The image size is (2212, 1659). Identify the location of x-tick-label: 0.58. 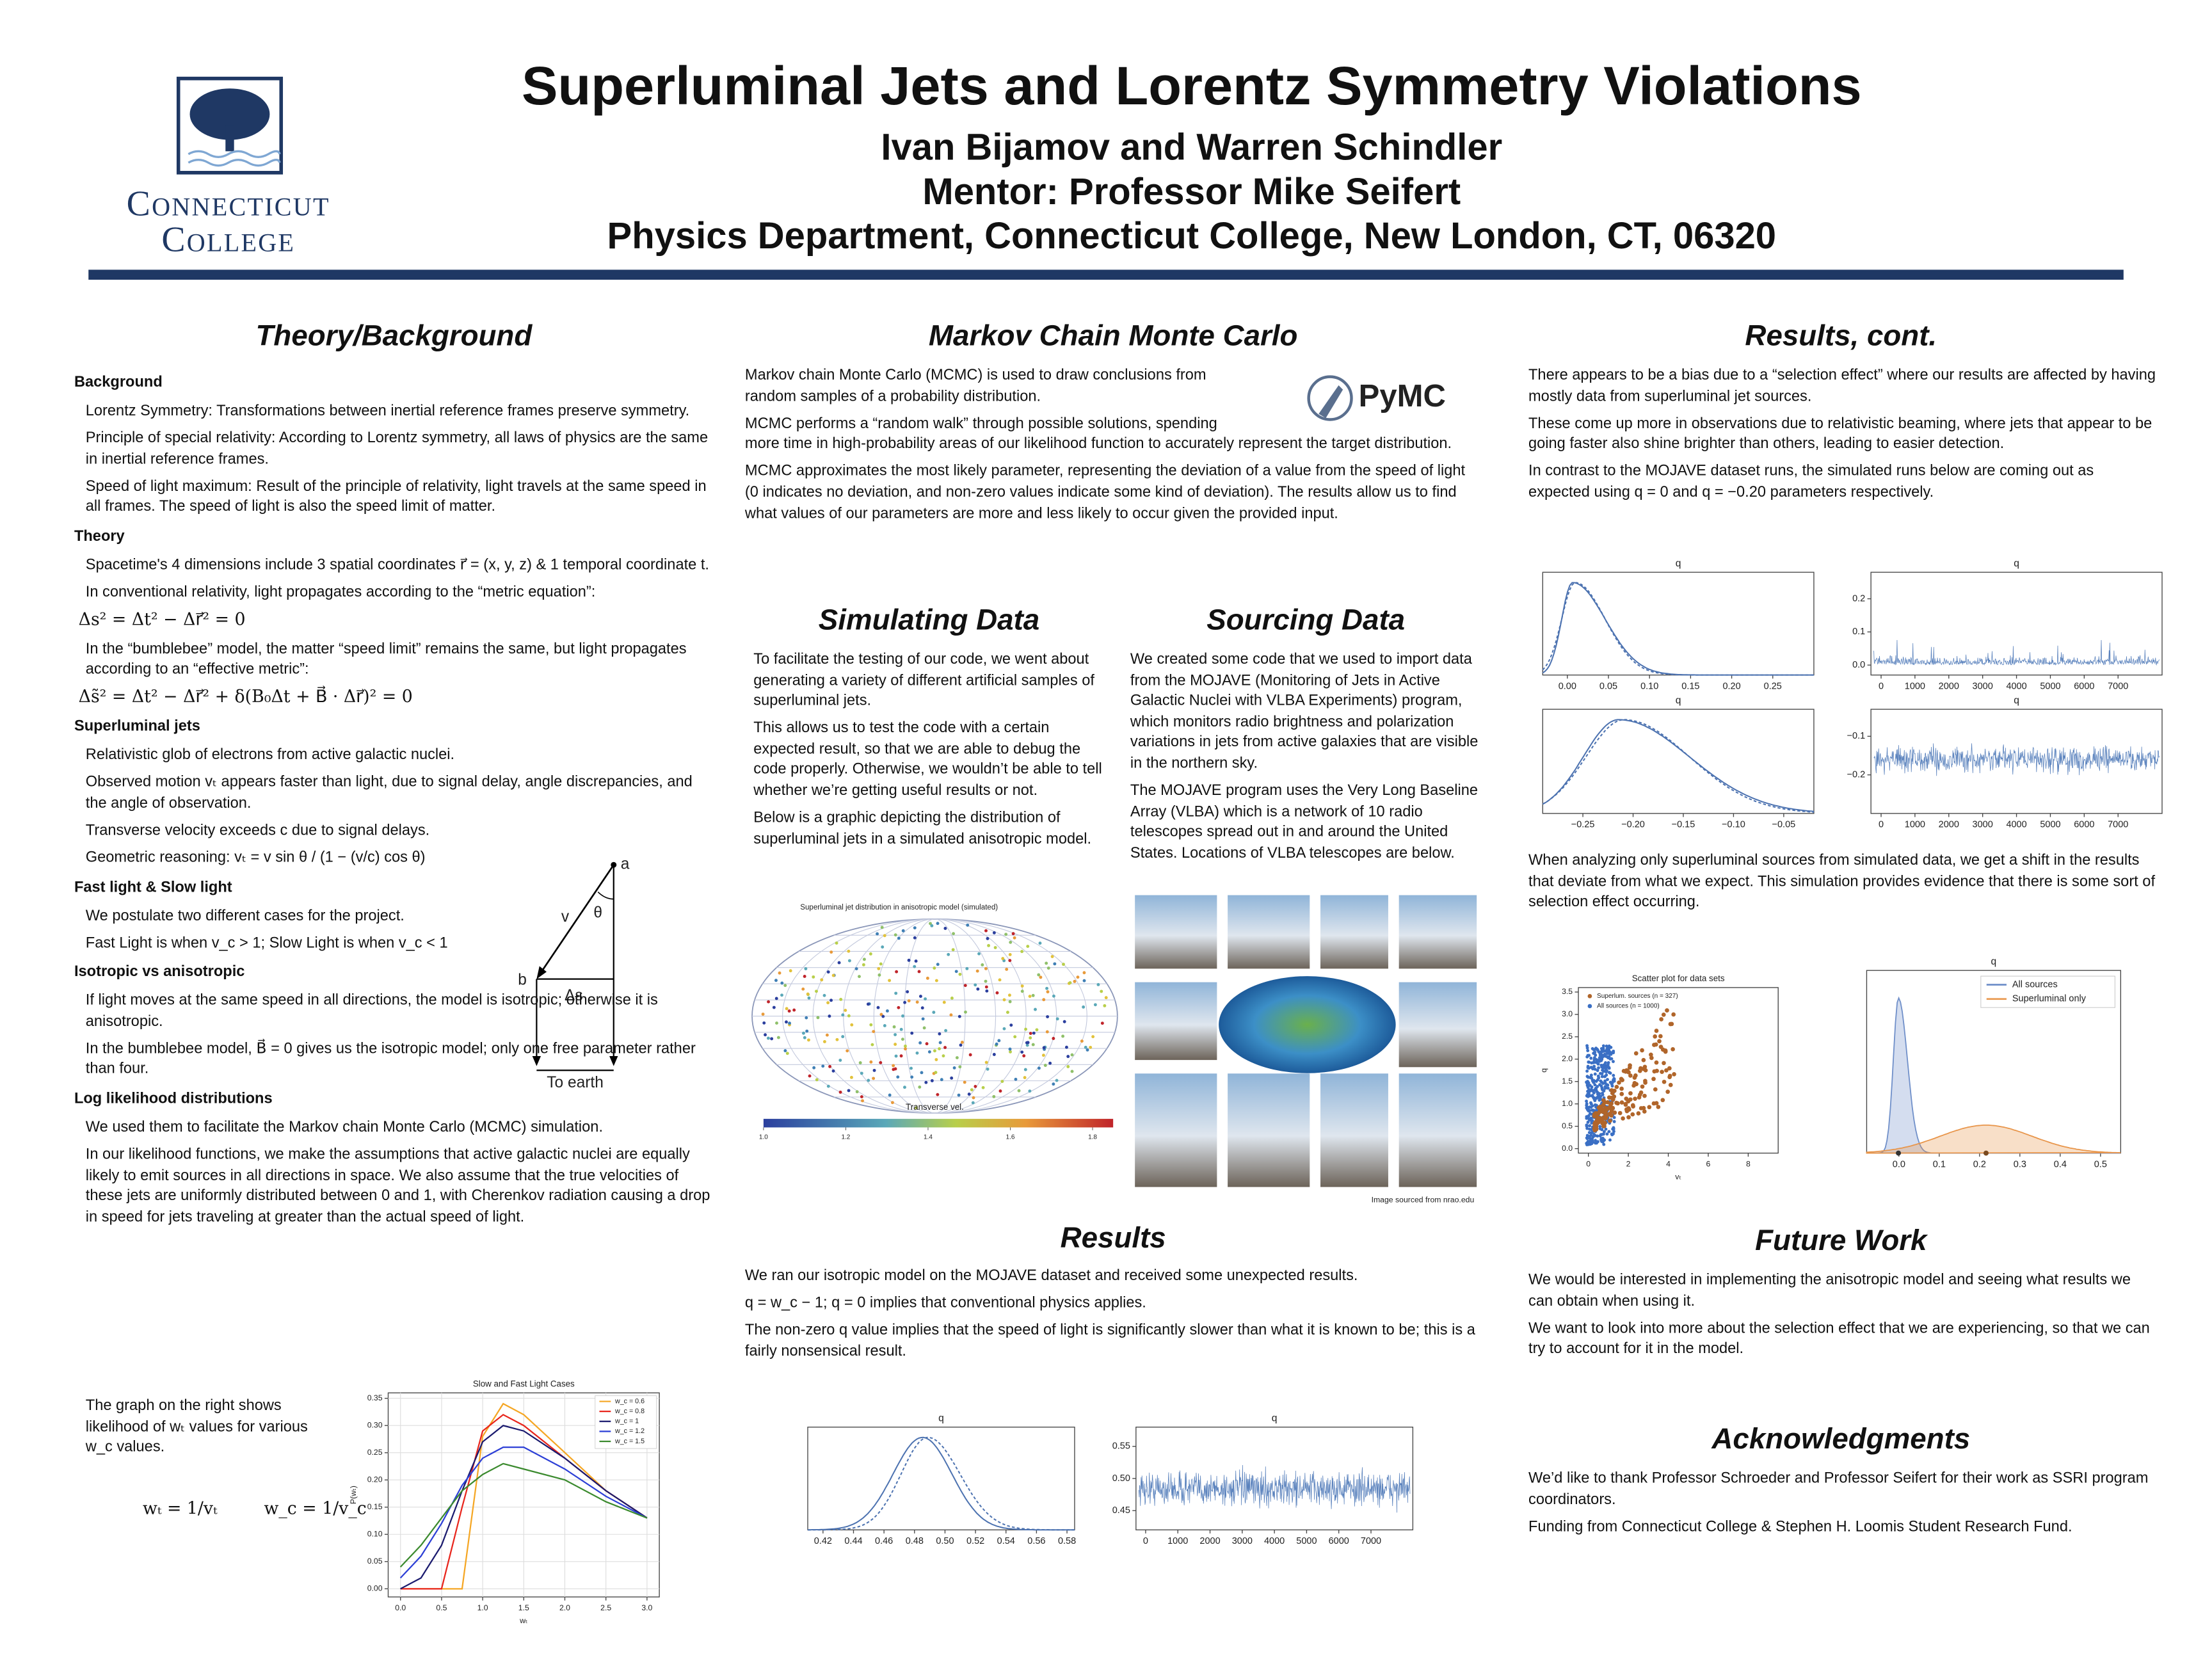
(1067, 1541).